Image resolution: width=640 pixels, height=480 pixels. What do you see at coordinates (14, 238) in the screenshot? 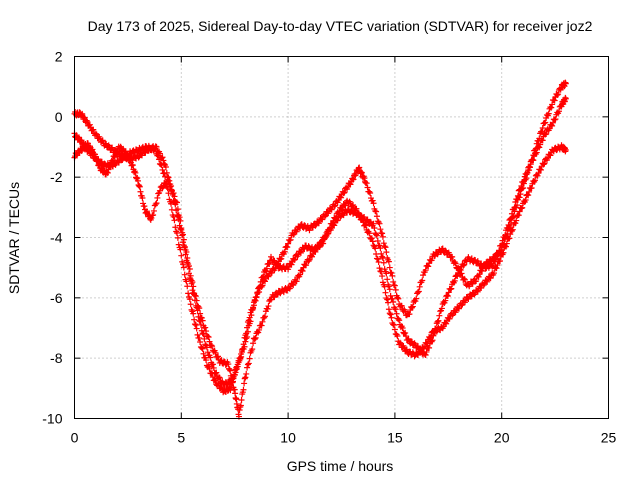
I see `y-axis-label: SDTVAR / TECUs` at bounding box center [14, 238].